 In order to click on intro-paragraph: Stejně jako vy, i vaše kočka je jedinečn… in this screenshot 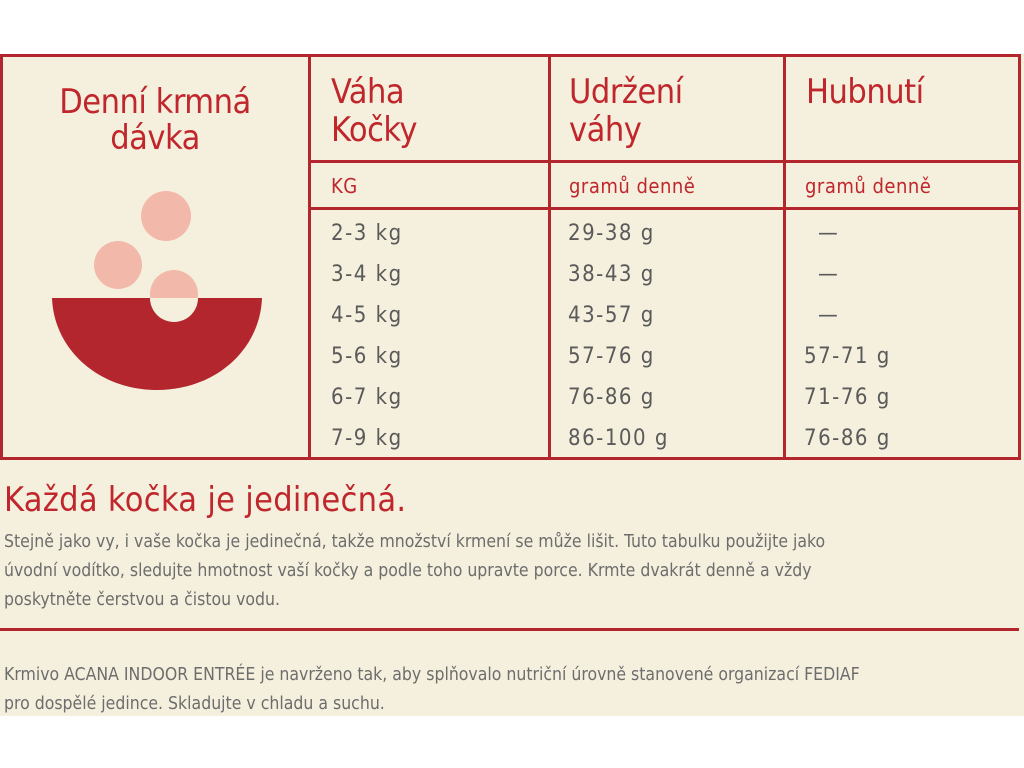, I will do `click(415, 571)`.